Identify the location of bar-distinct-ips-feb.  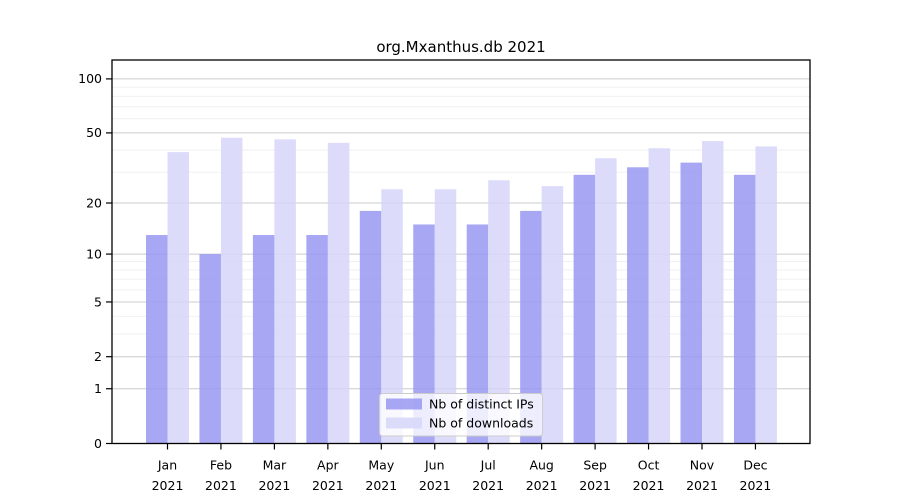
(210, 349).